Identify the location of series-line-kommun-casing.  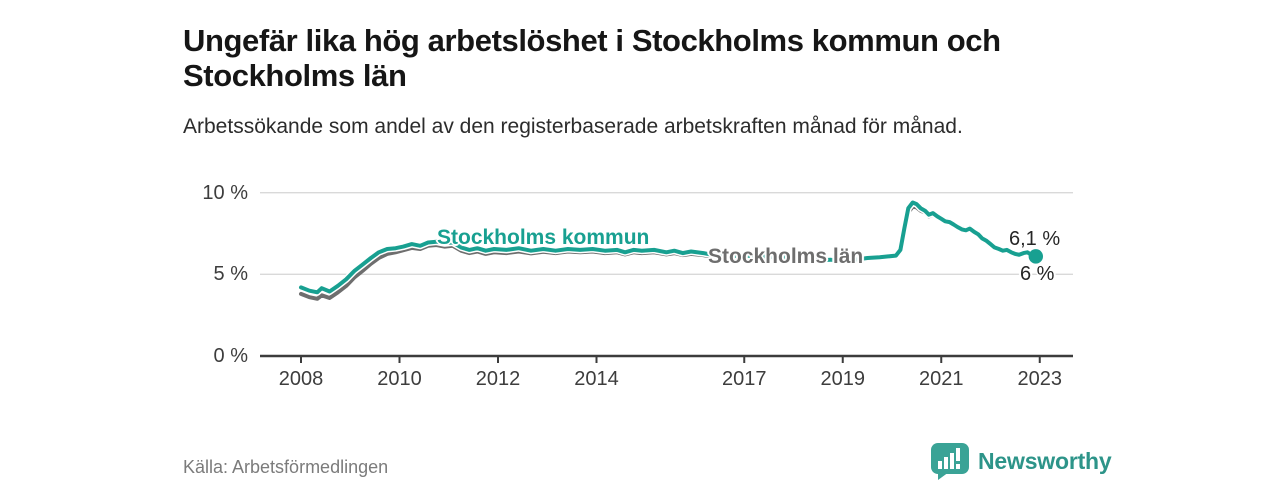
(668, 247).